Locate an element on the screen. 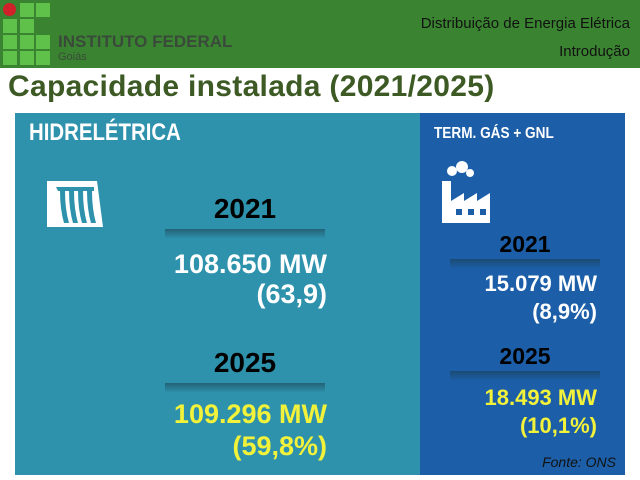 The width and height of the screenshot is (640, 480). thermal-year-2025: 2025 is located at coordinates (525, 356).